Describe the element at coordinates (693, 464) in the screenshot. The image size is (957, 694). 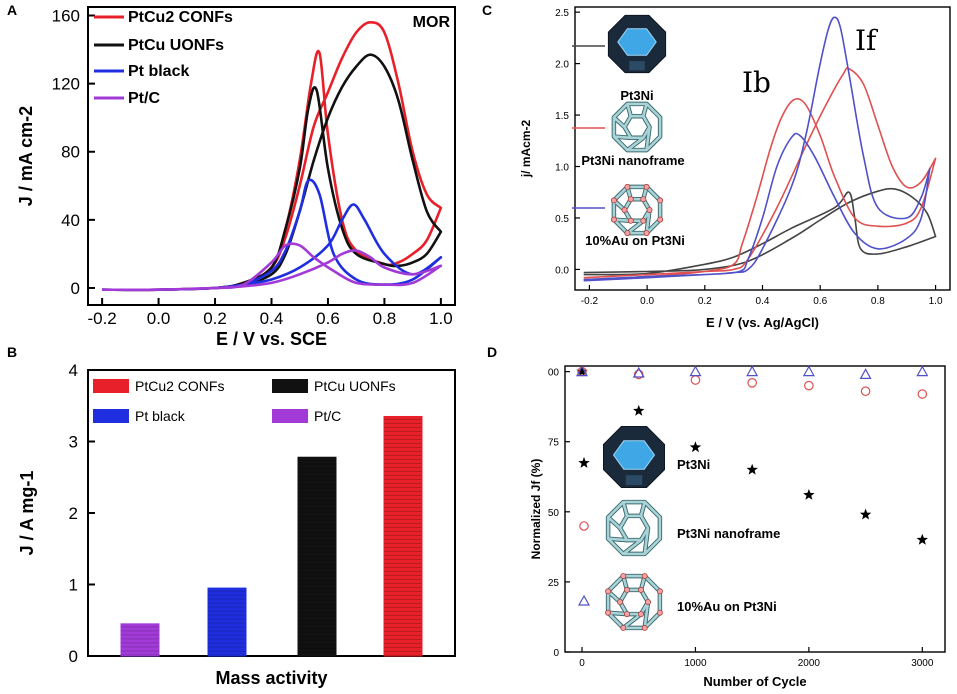
I see `panel-d-legend-label: Pt3Ni` at that location.